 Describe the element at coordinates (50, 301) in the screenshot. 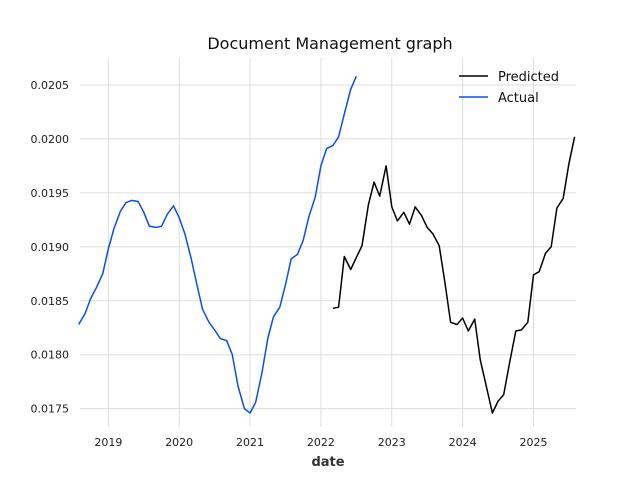

I see `y-tick-label: 0.0185` at that location.